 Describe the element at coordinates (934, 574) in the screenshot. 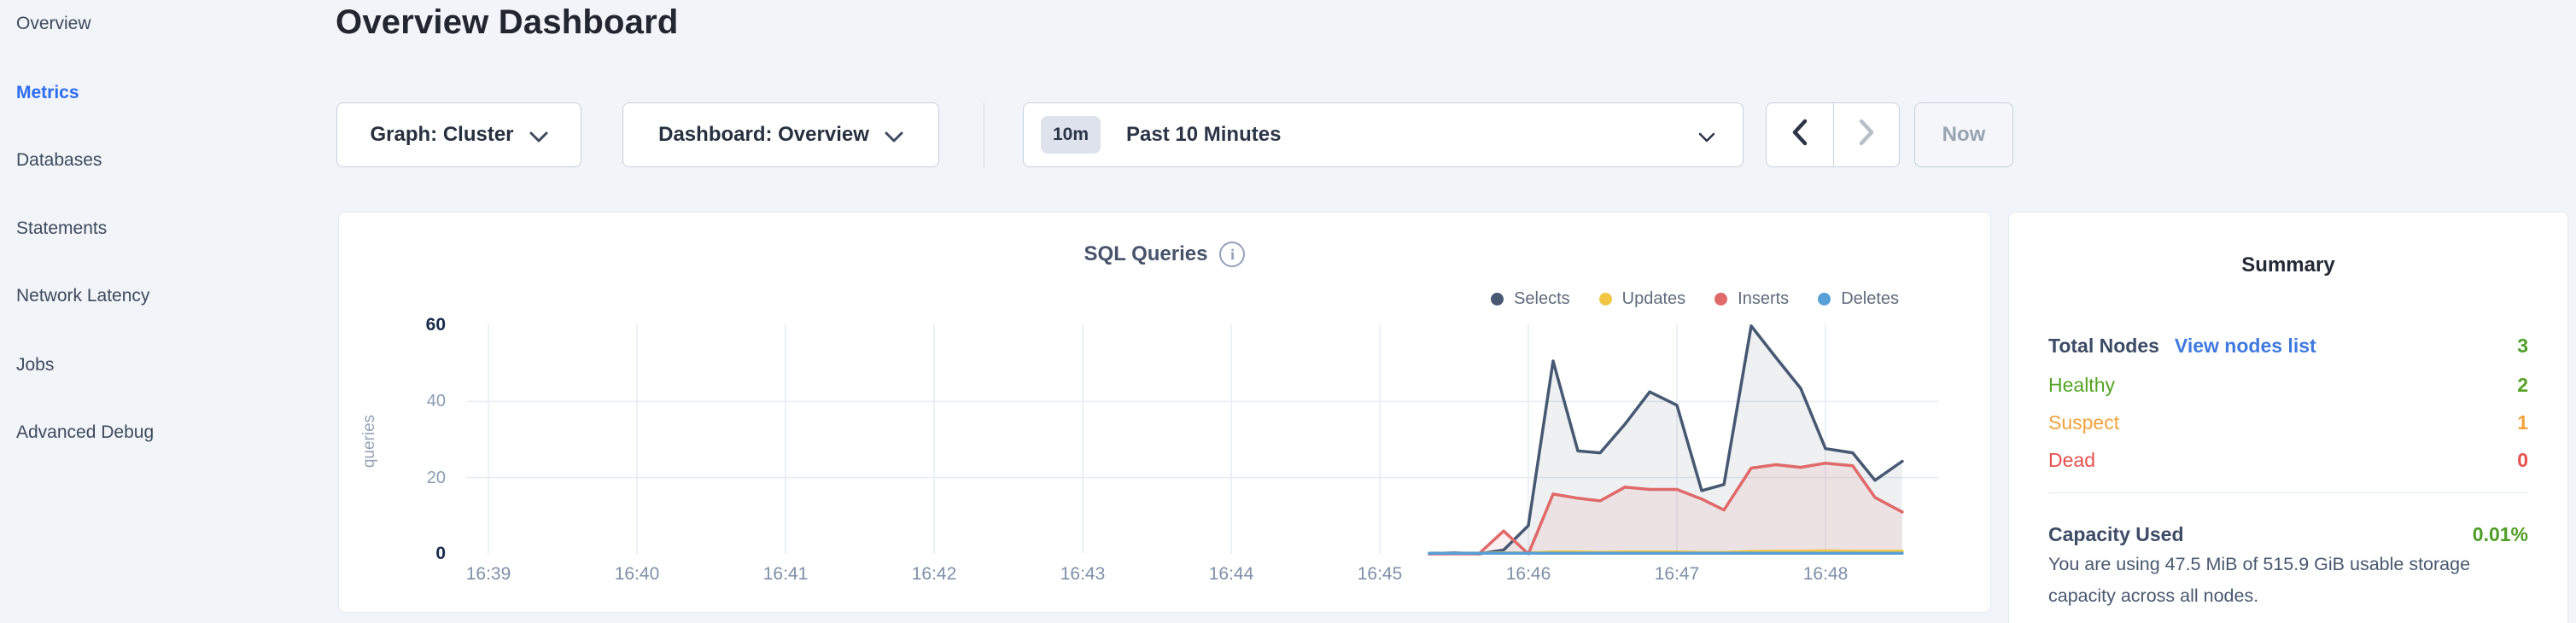

I see `x-axis-tick-label: 16:42` at that location.